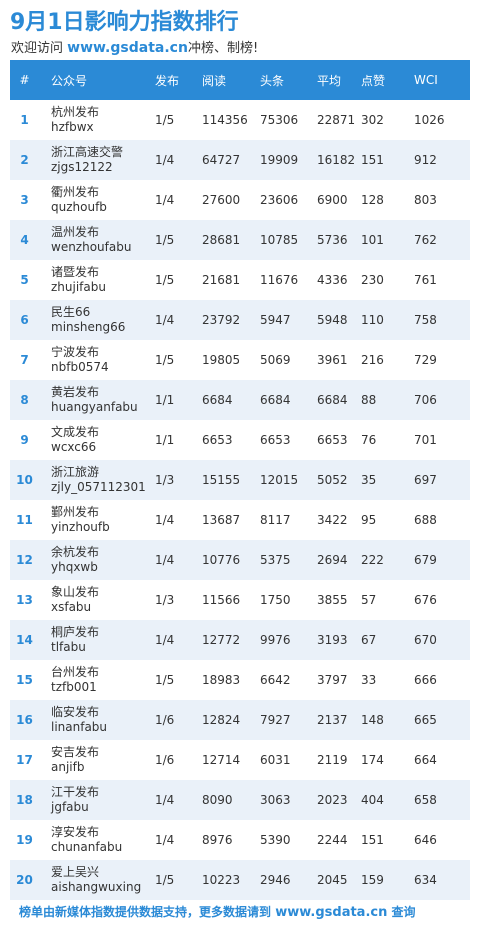 This screenshot has height=925, width=480. Describe the element at coordinates (240, 680) in the screenshot. I see `table-row: 15 台州发布 tzfb001 1/5 18983 6642 3797 33 666` at that location.